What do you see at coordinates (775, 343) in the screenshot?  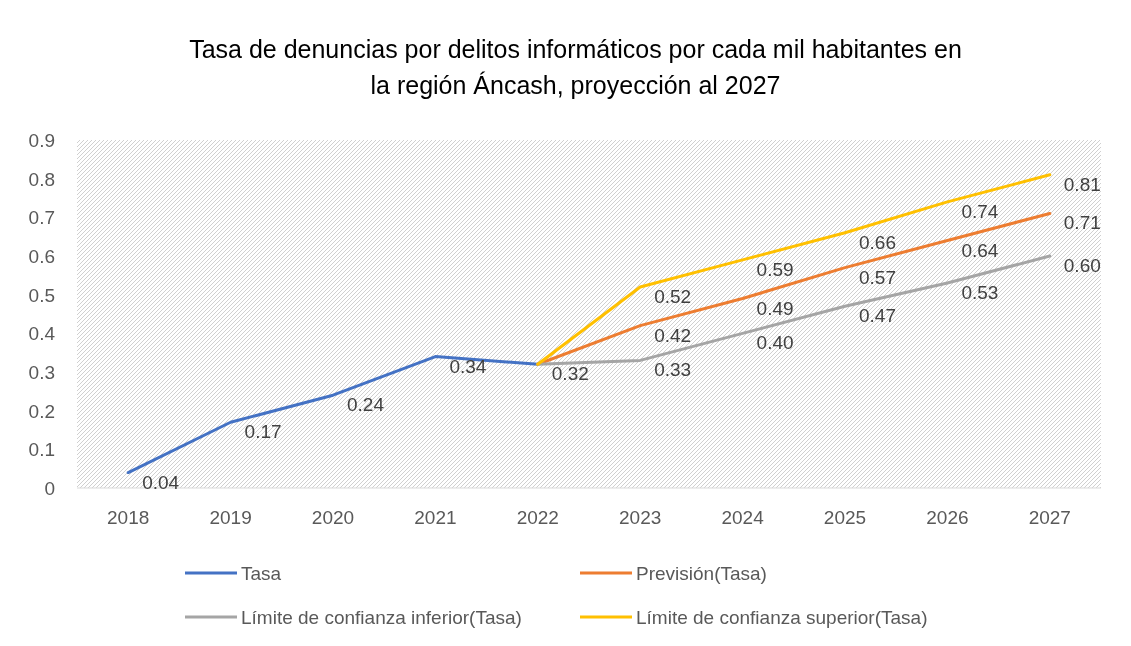 I see `data-label: 0.40` at bounding box center [775, 343].